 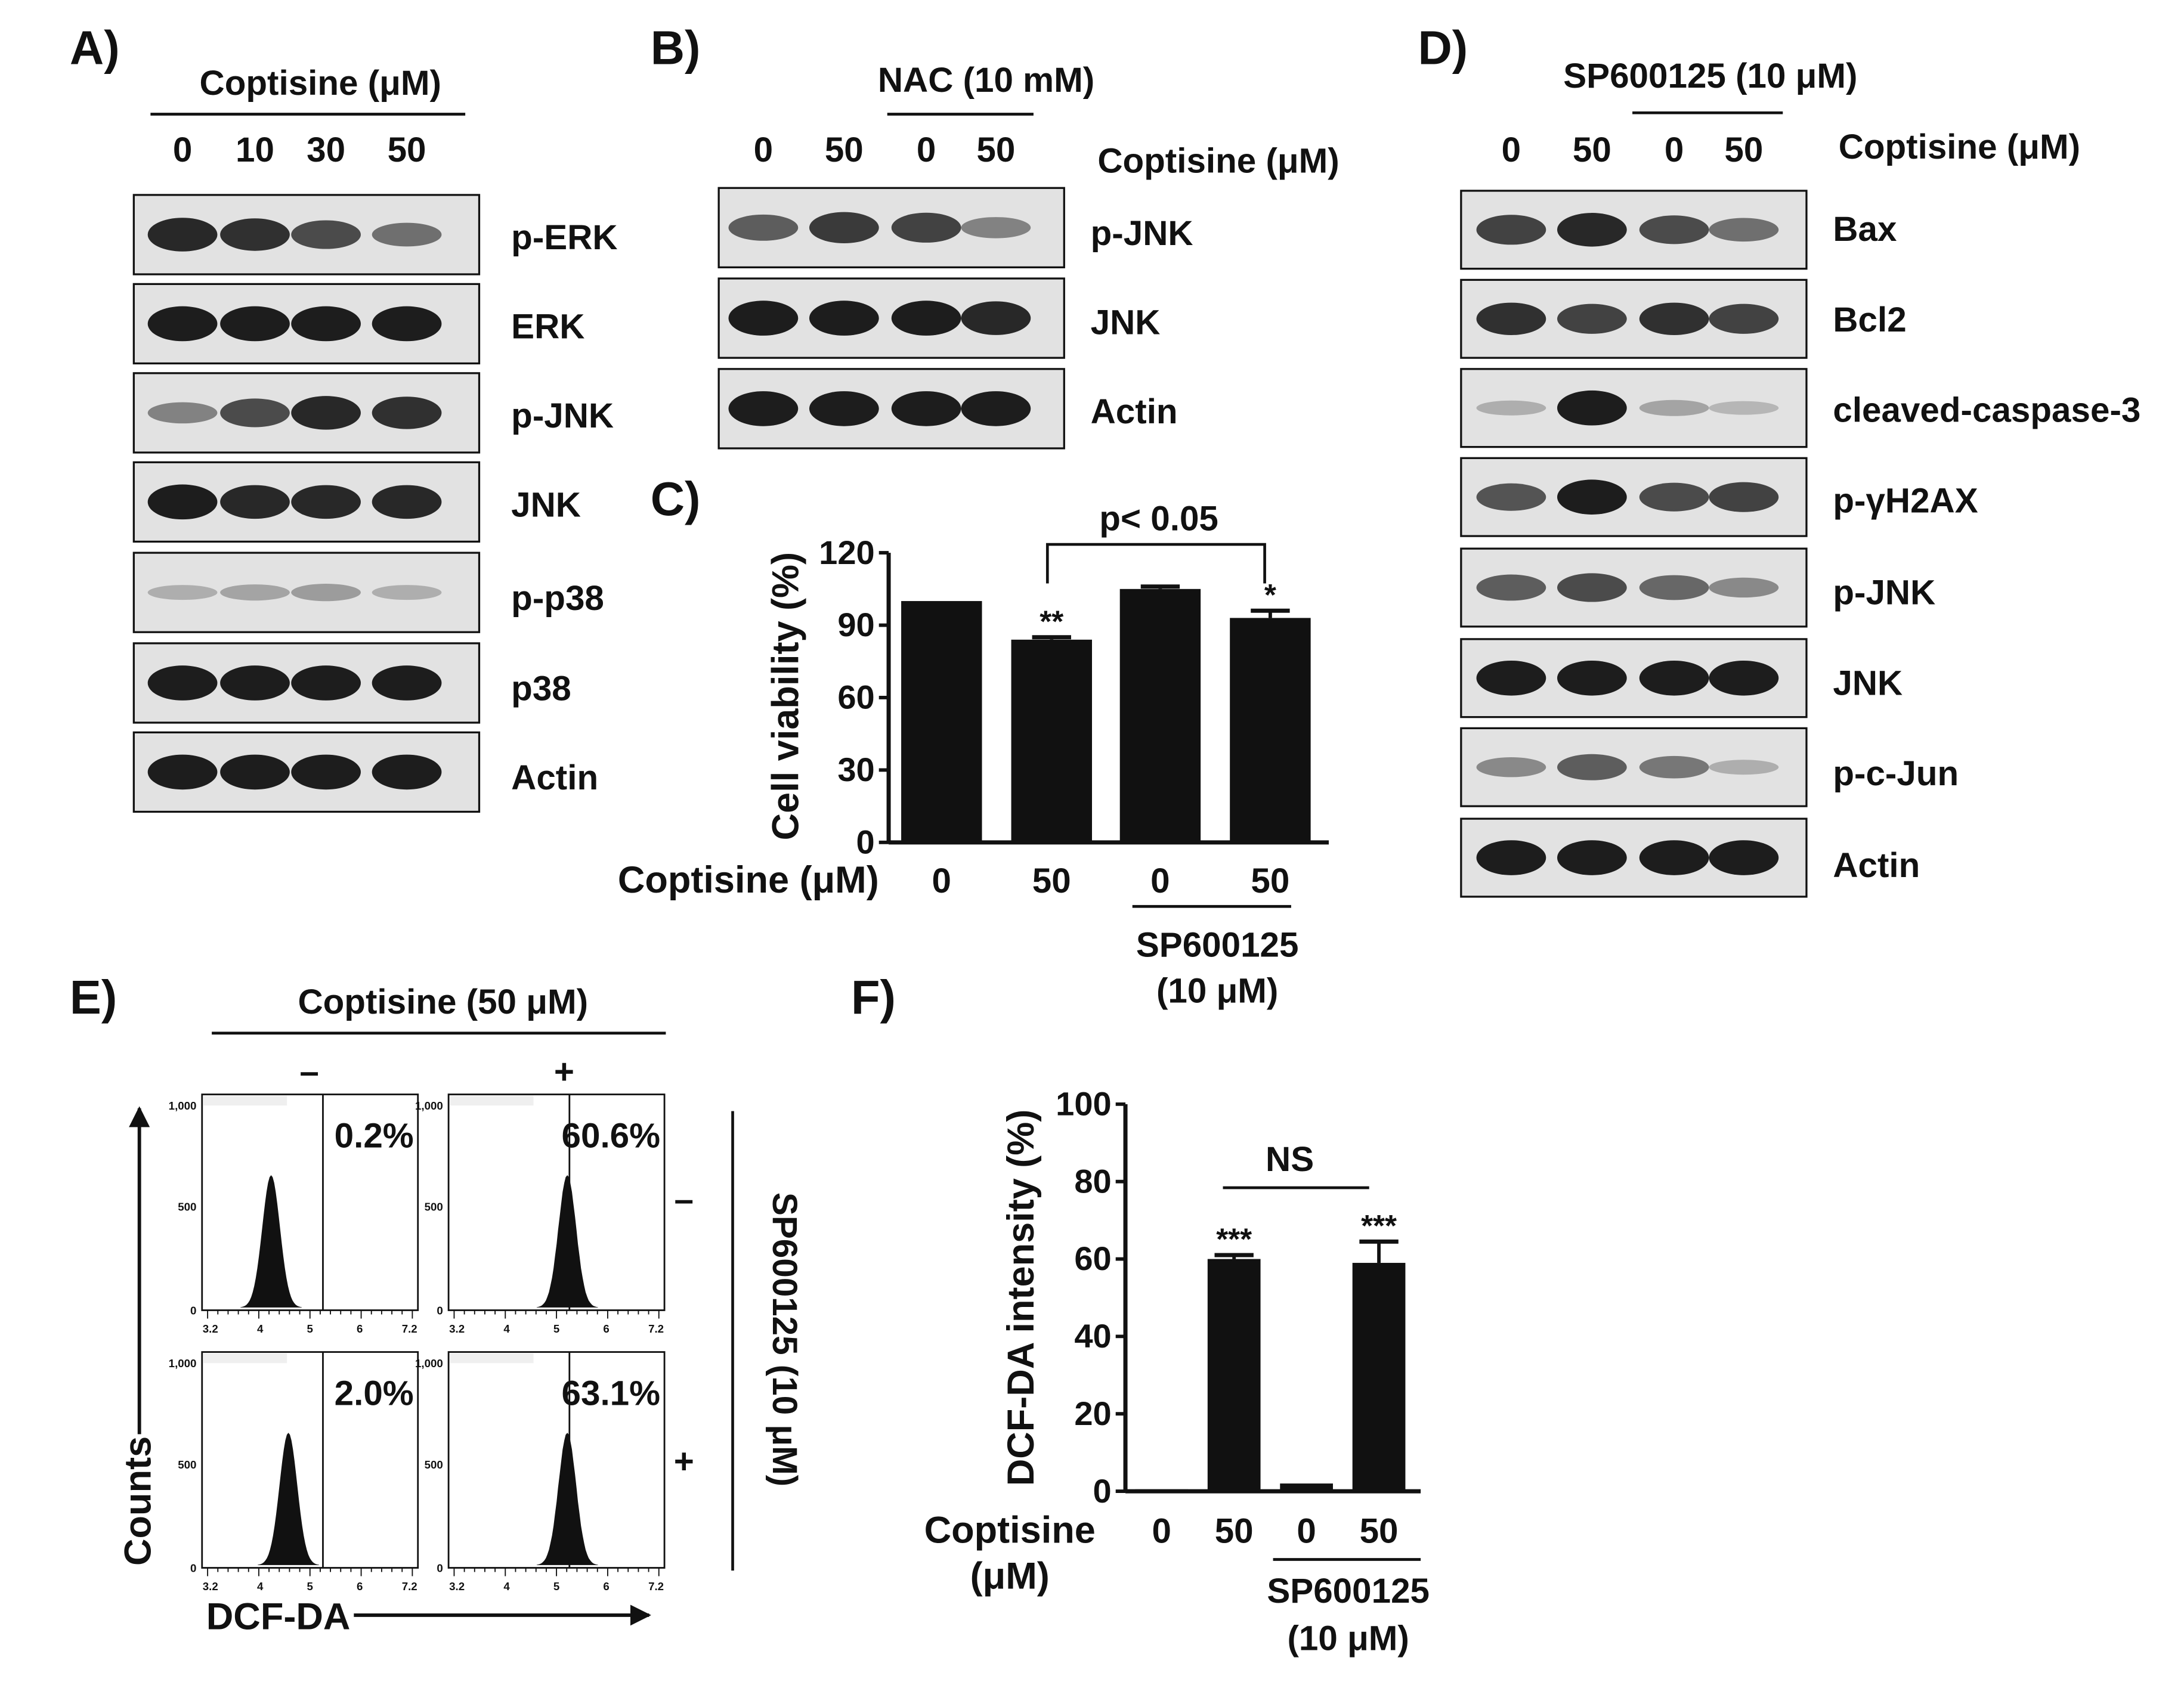 I want to click on y-tick-label: 100, so click(x=1084, y=1104).